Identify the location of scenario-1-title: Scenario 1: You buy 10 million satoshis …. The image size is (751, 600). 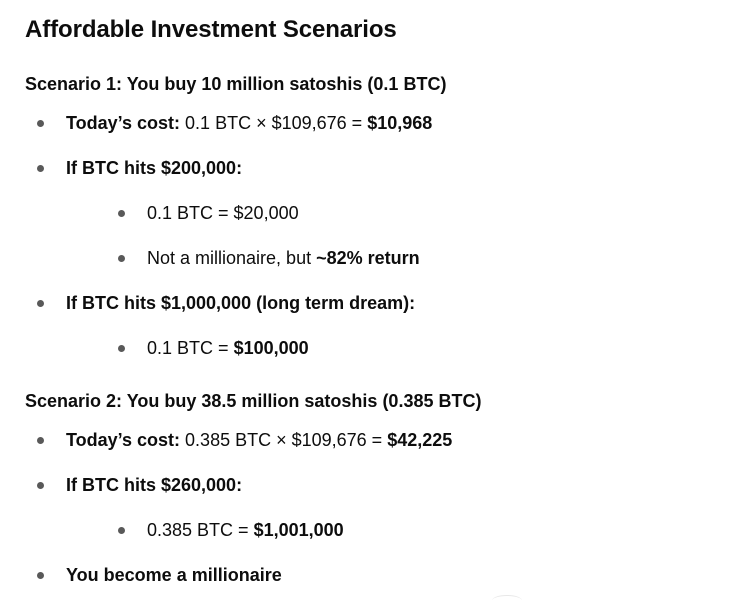
(236, 84).